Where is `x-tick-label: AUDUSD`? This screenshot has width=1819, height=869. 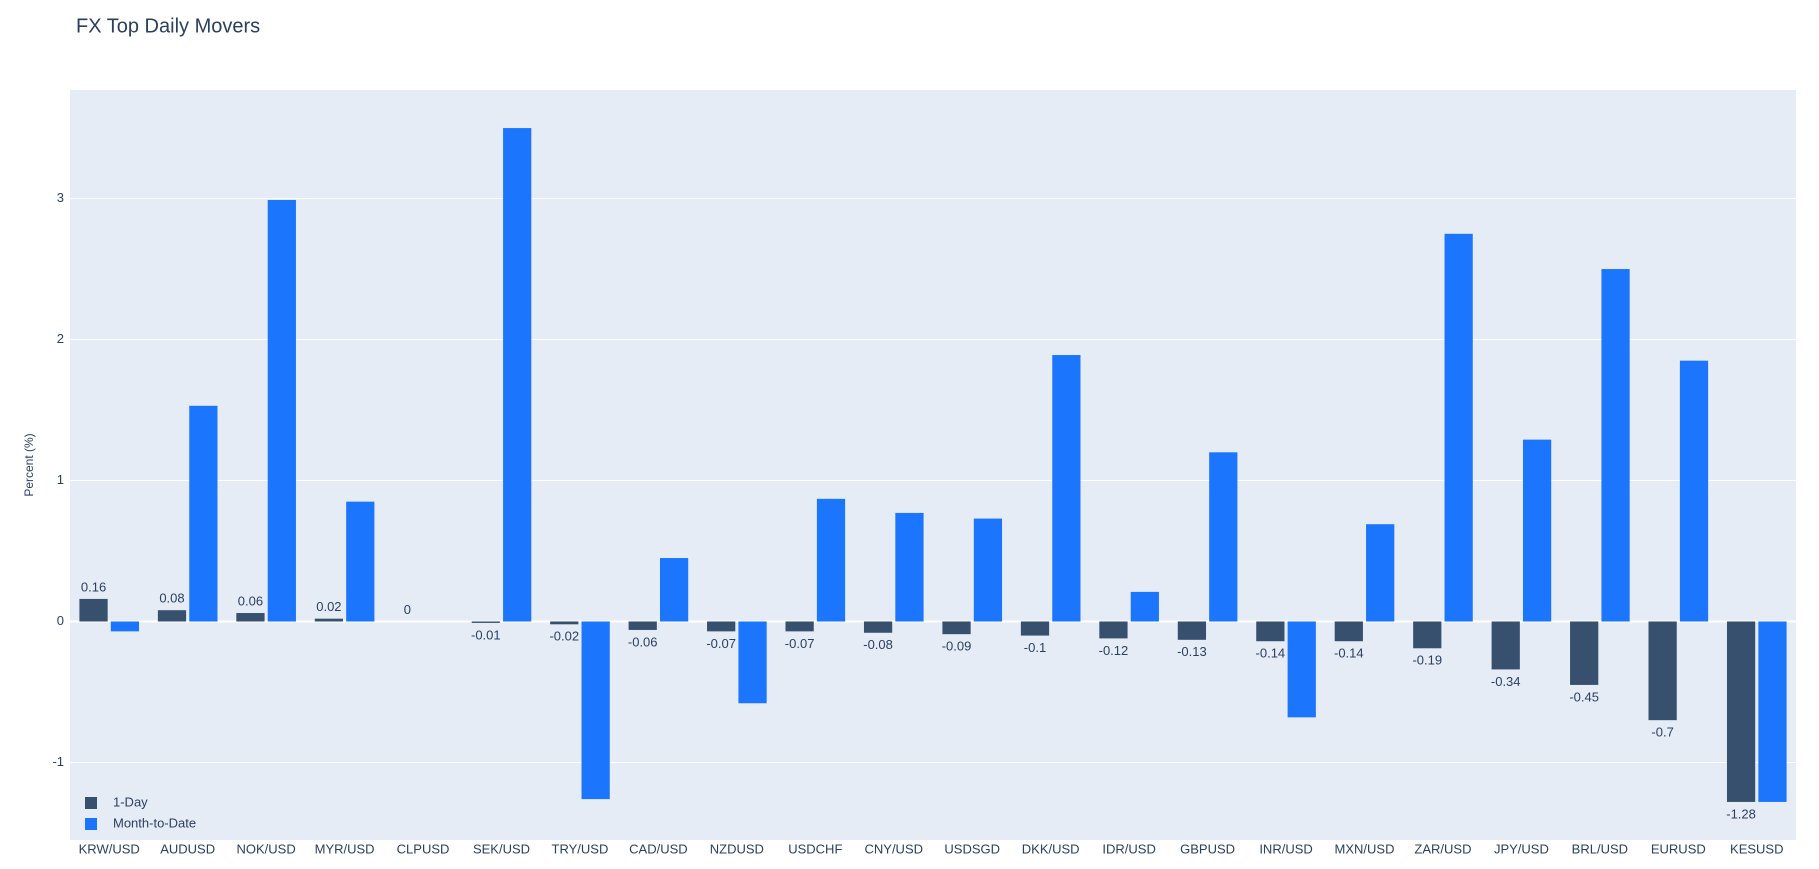 x-tick-label: AUDUSD is located at coordinates (187, 848).